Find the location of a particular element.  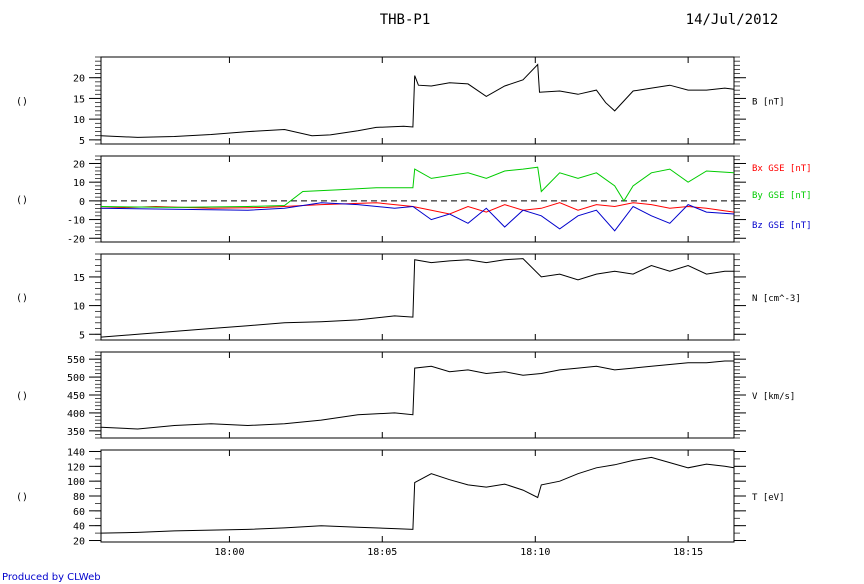

x-tick-label: 18:05 is located at coordinates (382, 552).